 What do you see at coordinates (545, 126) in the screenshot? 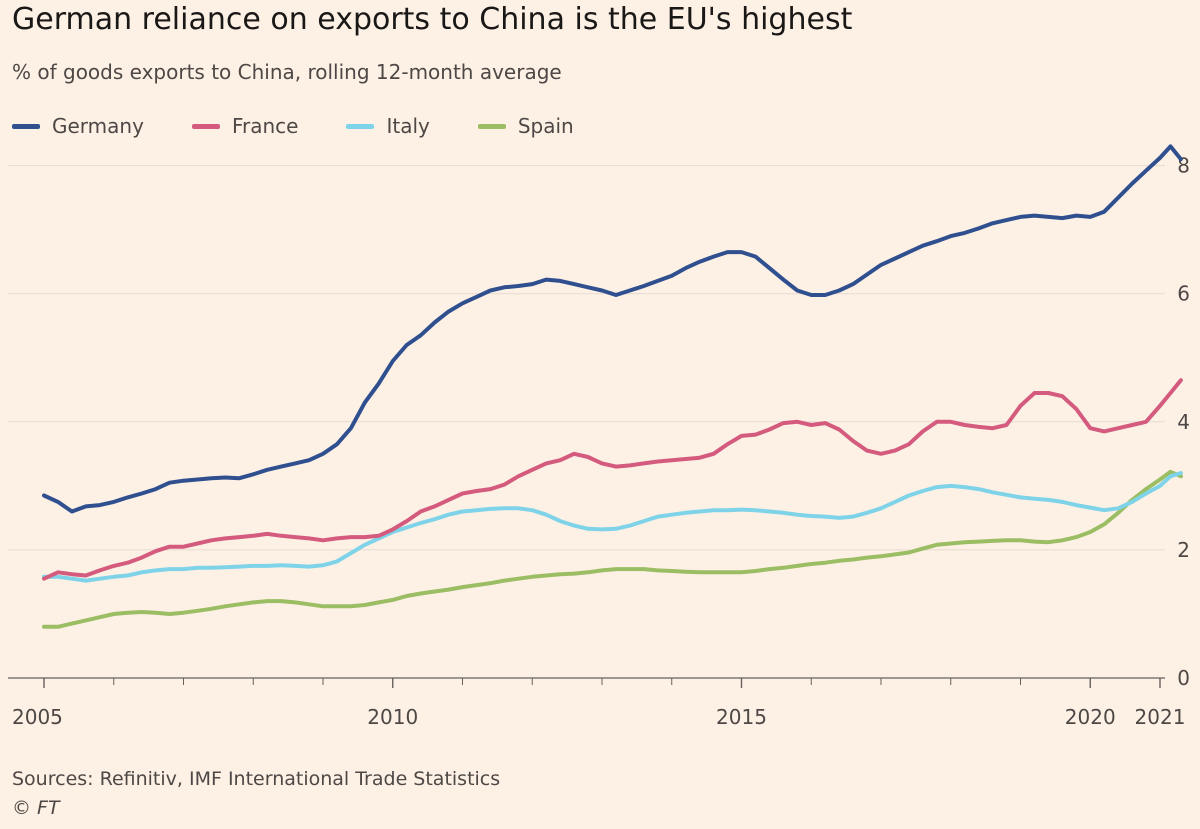
I see `legend-label-spain: Spain` at bounding box center [545, 126].